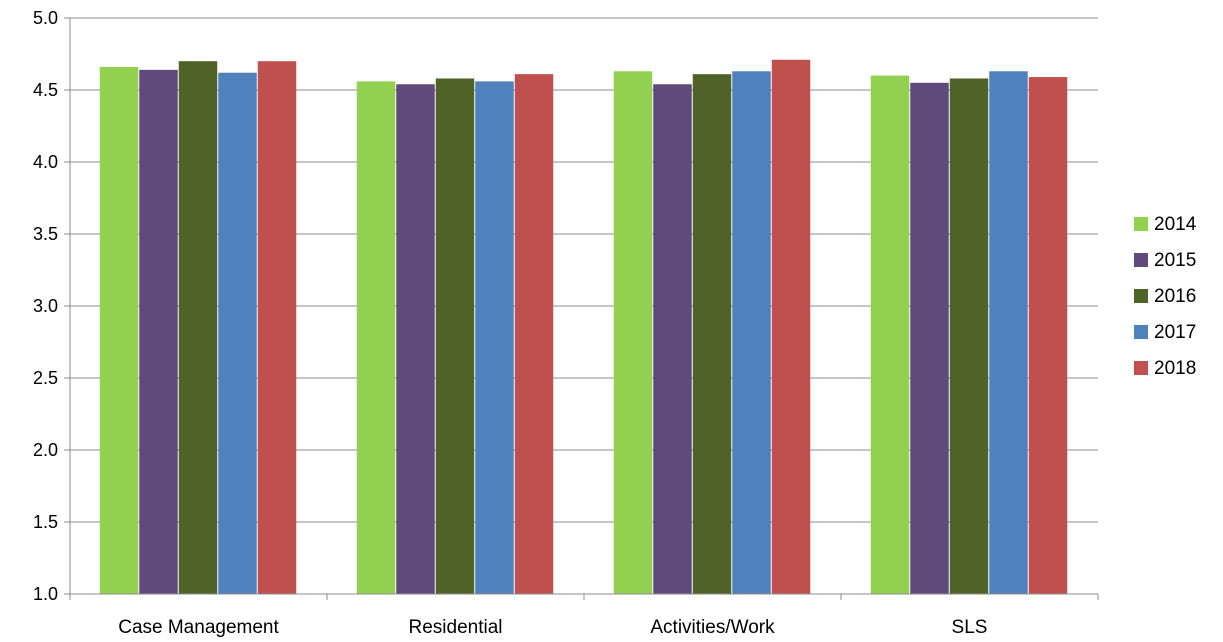  Describe the element at coordinates (45, 522) in the screenshot. I see `y-tick-label: 1.5` at that location.